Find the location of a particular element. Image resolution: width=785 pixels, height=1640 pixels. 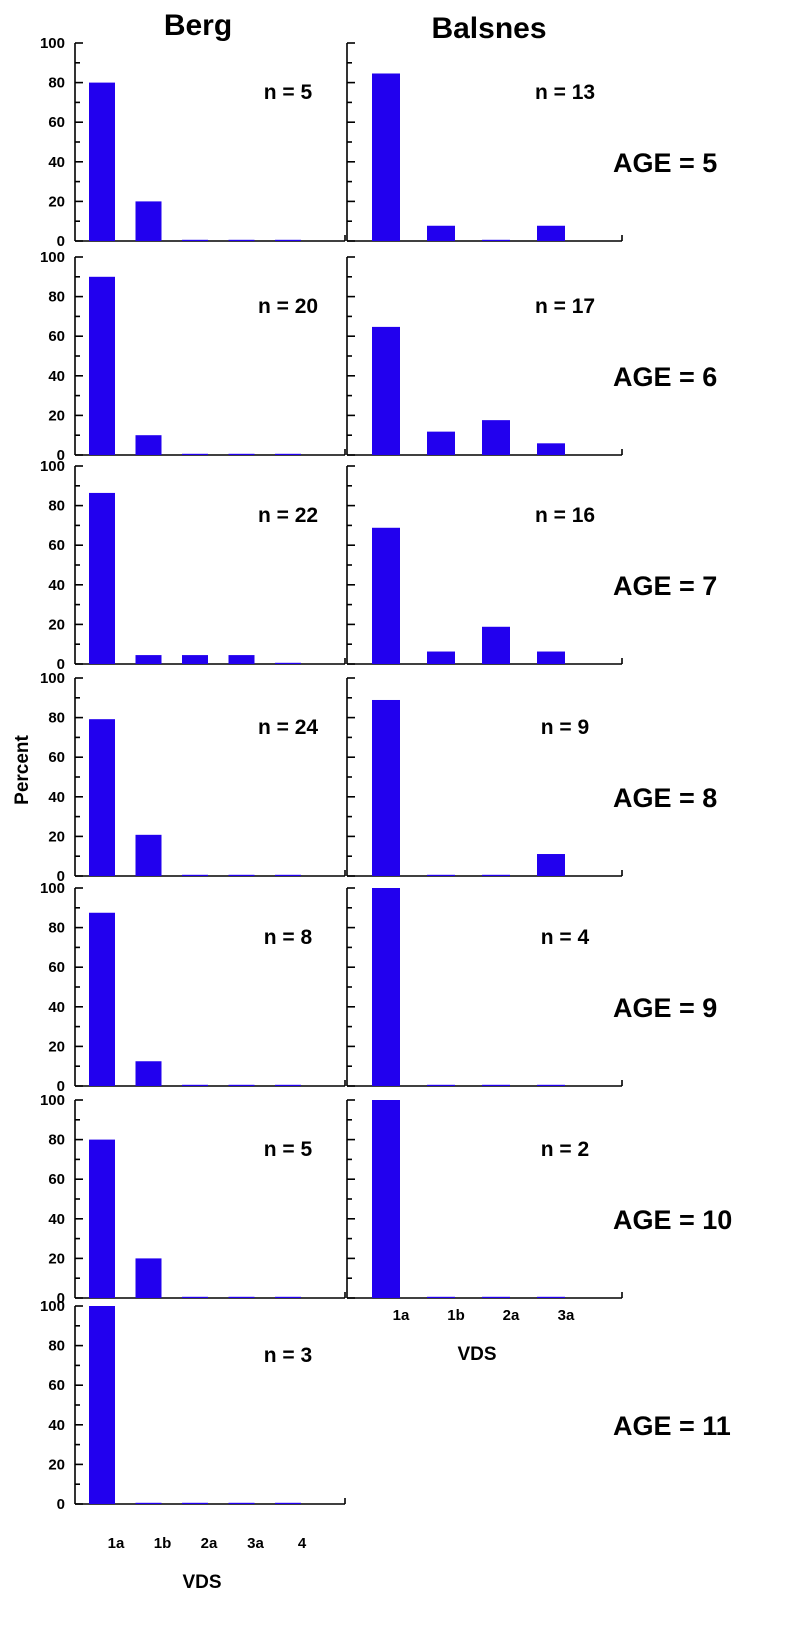

balsnes-x-tick-label-1b: 1b is located at coordinates (456, 1315).